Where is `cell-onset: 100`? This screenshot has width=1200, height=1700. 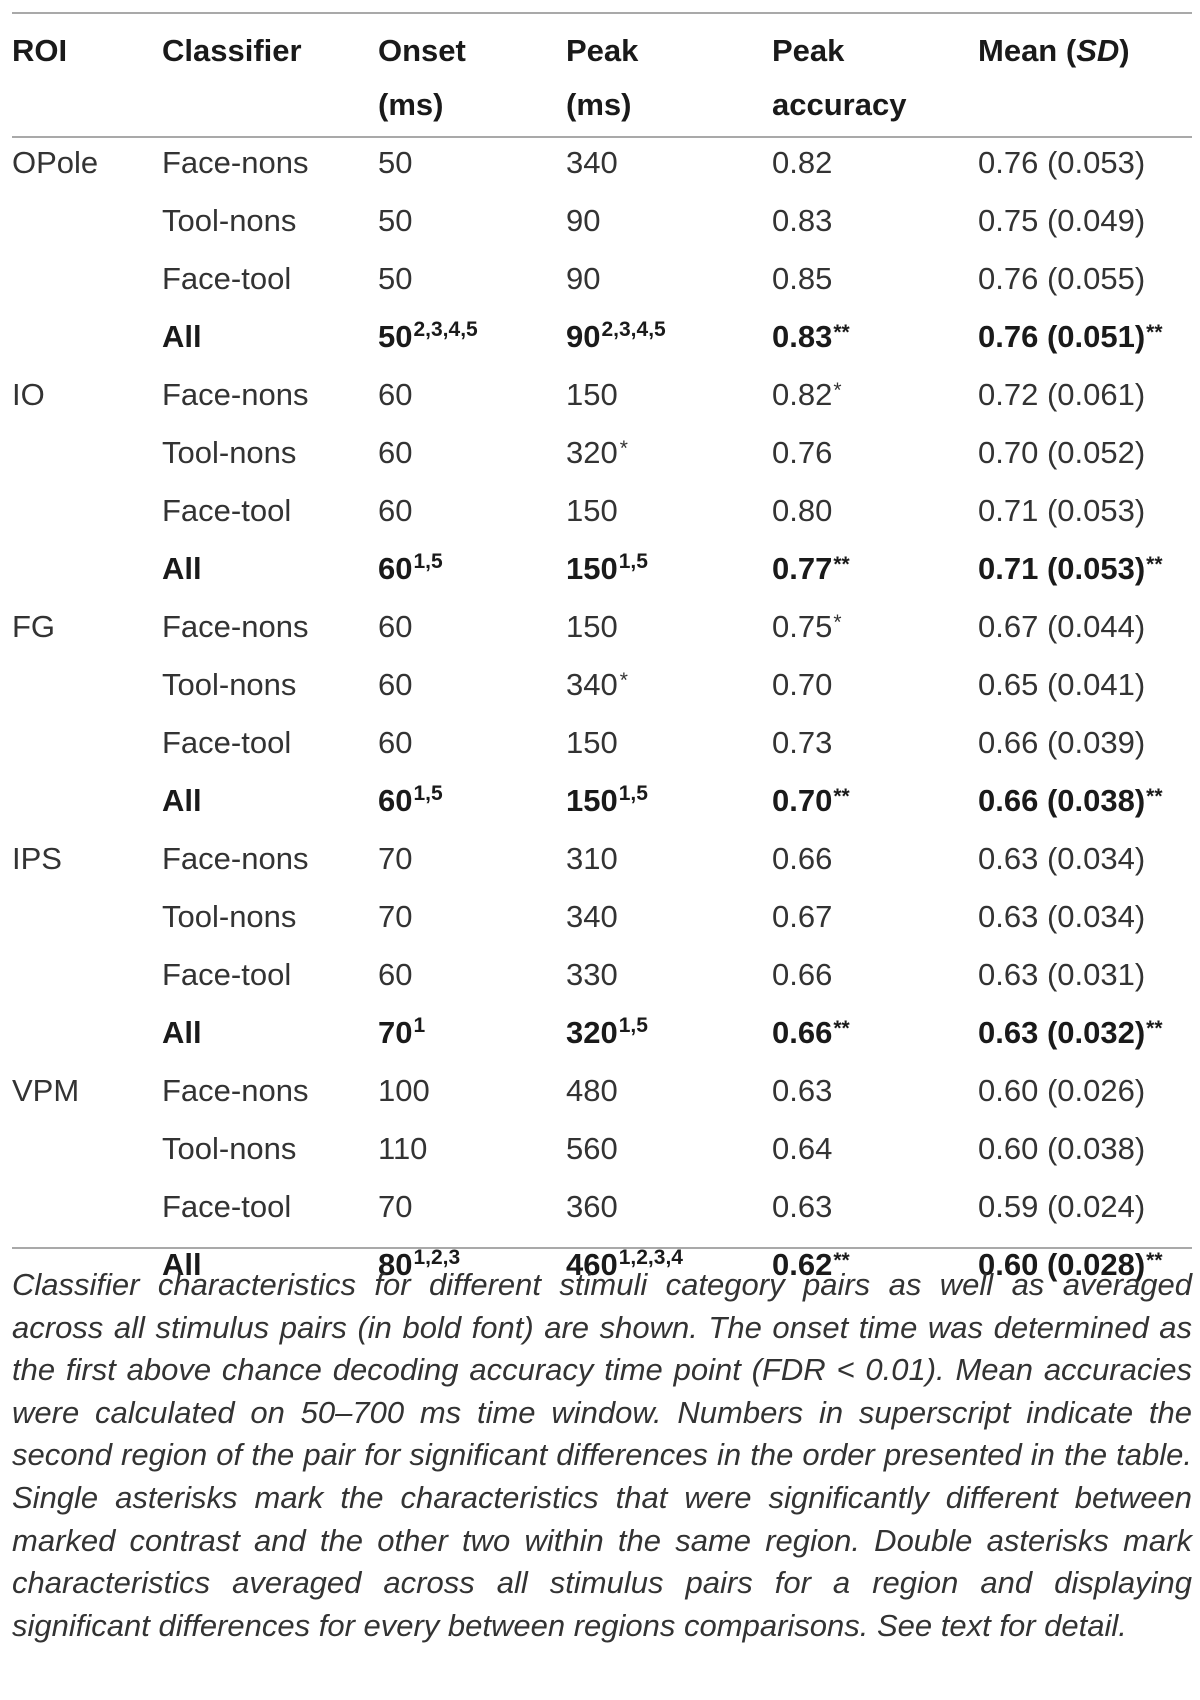
cell-onset: 100 is located at coordinates (404, 1090).